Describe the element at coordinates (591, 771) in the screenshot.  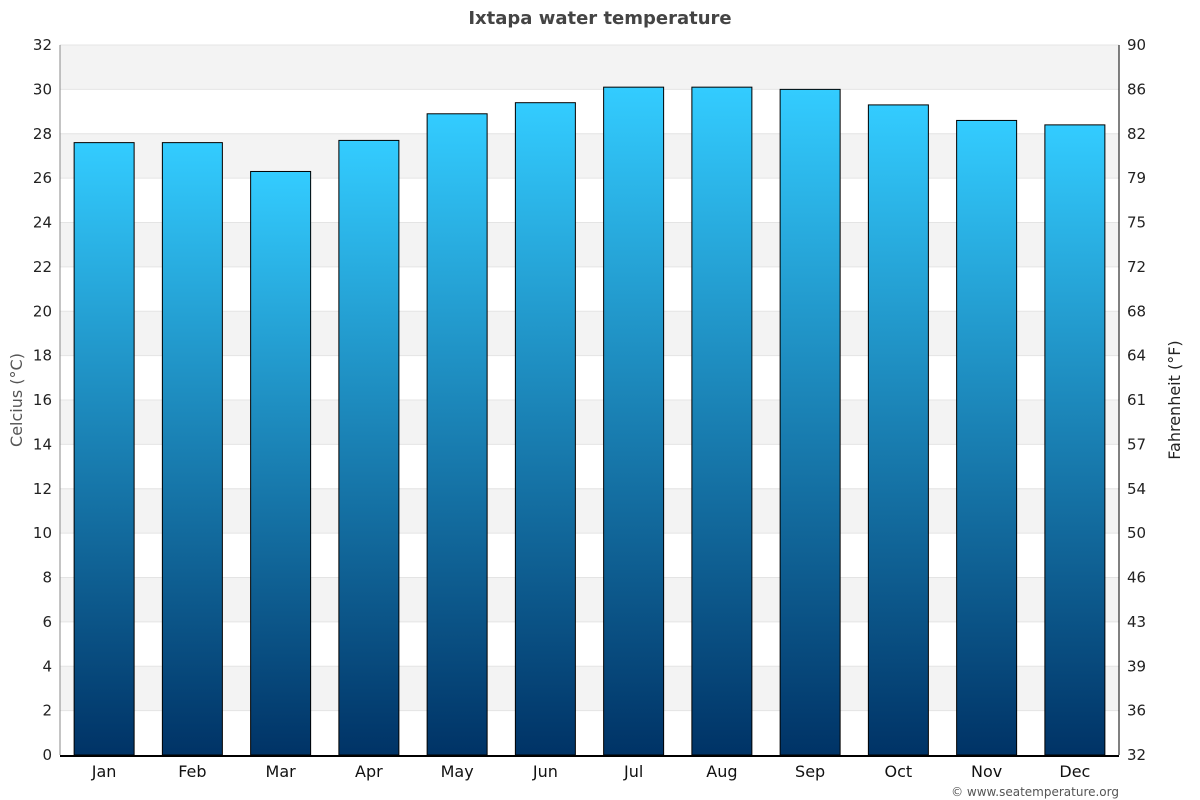
I see `x-axis-categories: Jan Feb Mar Apr May Jun Jul Aug Sep Oct Nov Dec` at that location.